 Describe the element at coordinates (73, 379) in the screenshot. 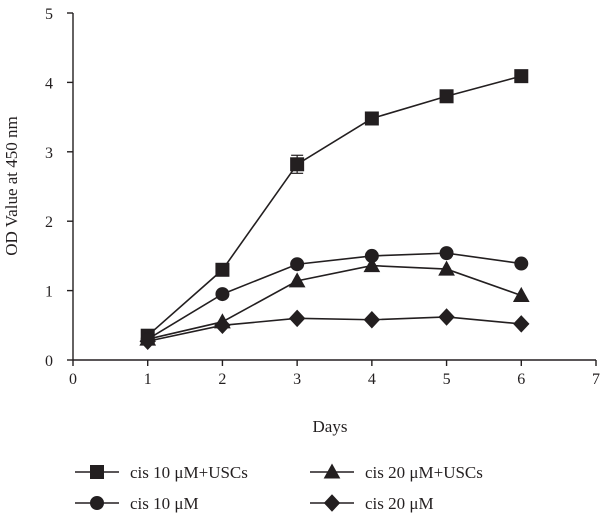

I see `x-tick-label: 0` at that location.